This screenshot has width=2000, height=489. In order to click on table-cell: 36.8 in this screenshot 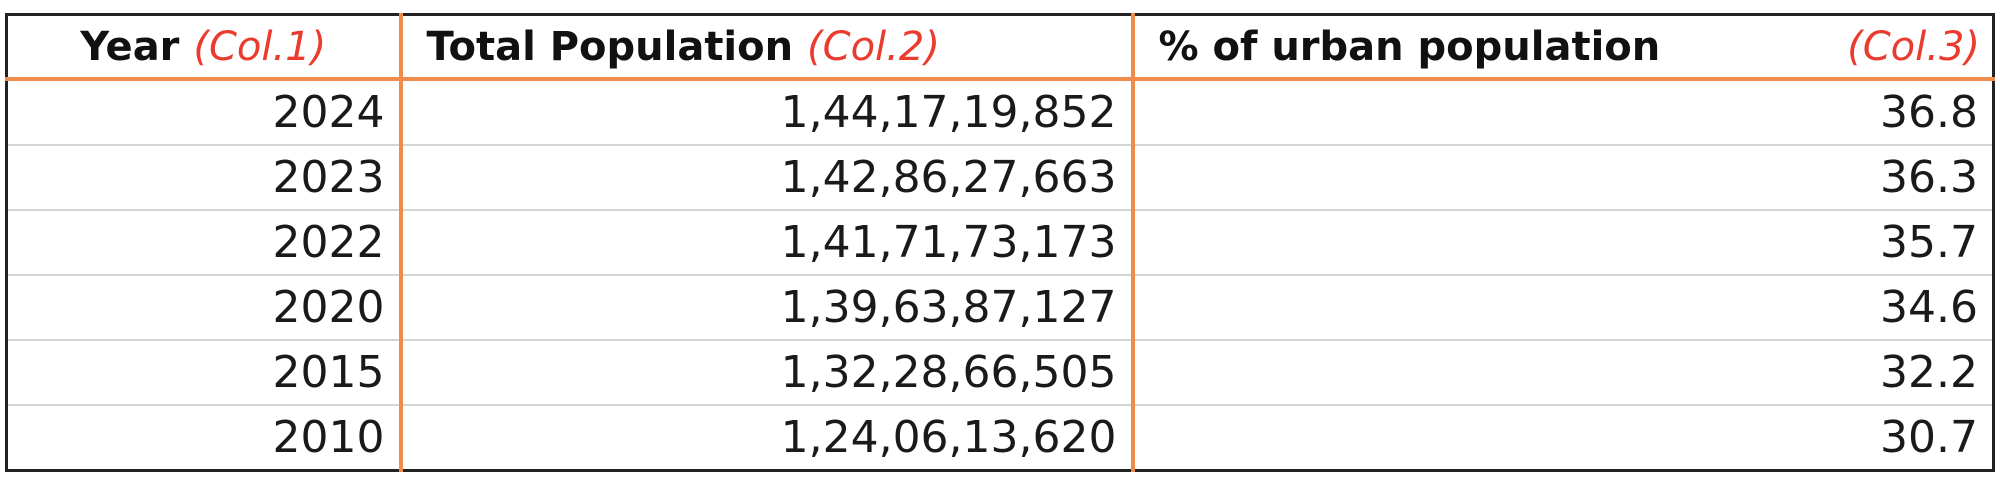, I will do `click(1562, 111)`.